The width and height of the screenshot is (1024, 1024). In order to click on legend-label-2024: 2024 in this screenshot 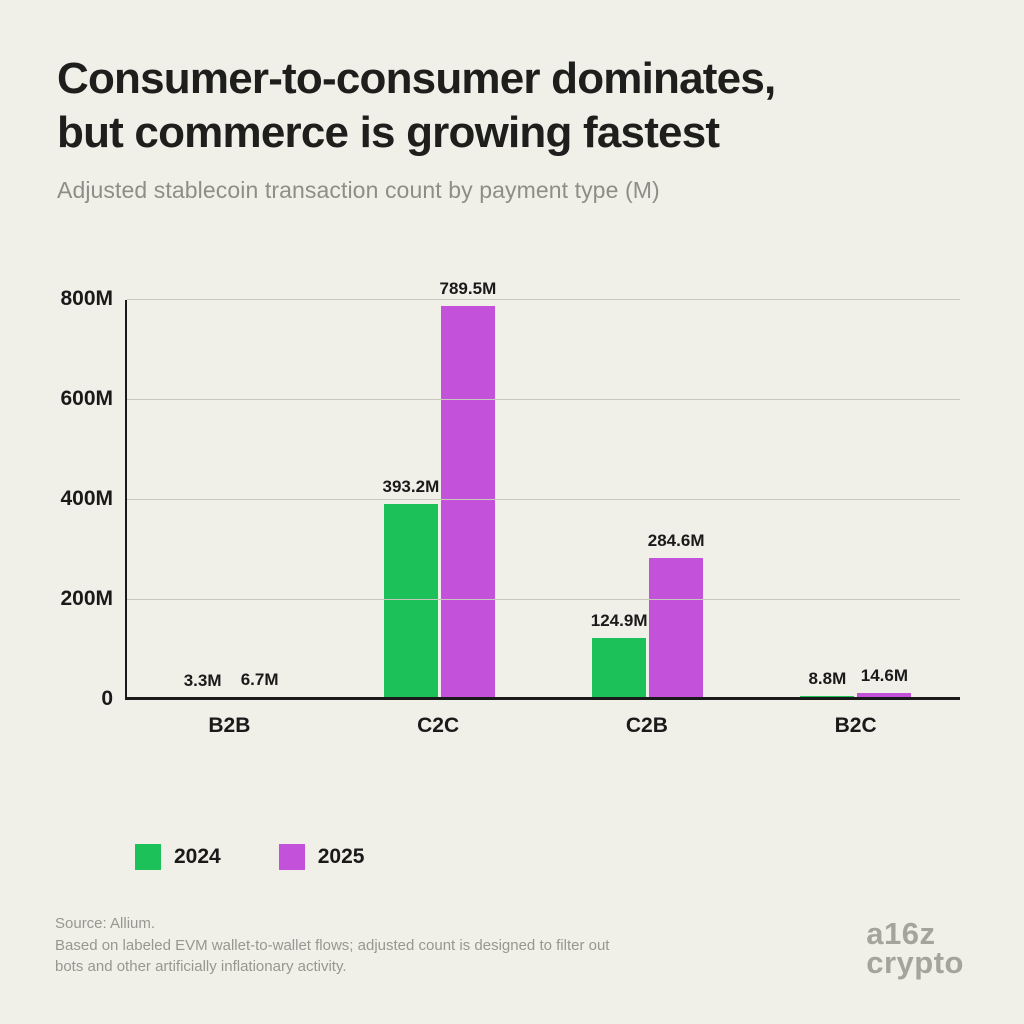, I will do `click(197, 857)`.